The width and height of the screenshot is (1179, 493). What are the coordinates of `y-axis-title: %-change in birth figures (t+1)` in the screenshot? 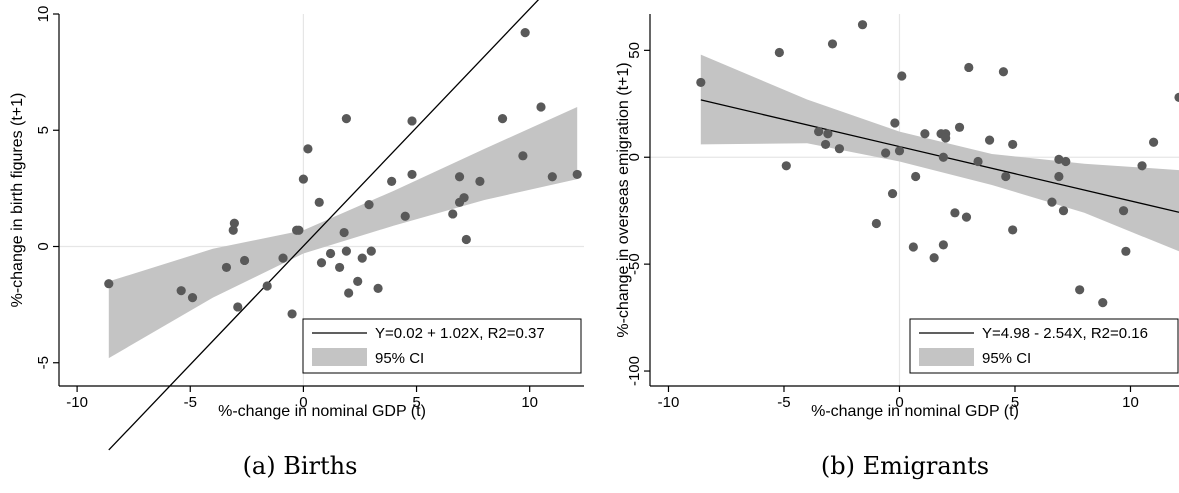 It's located at (17, 200).